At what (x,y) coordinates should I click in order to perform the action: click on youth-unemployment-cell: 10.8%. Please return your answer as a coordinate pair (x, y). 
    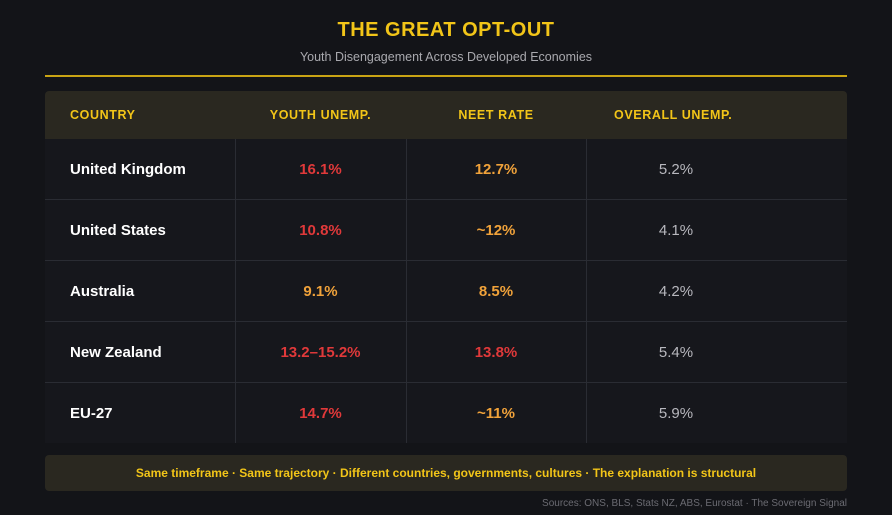
    Looking at the image, I should click on (320, 230).